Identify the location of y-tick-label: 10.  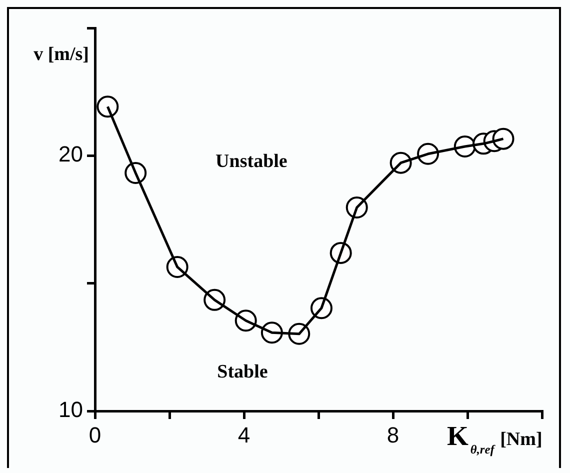
(70, 409).